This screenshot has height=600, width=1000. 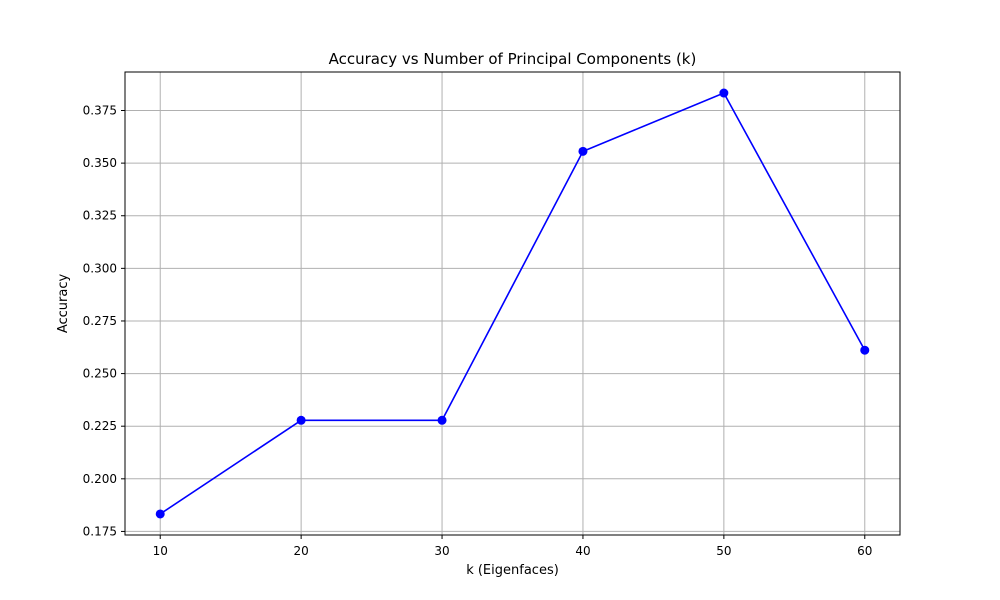 What do you see at coordinates (100, 268) in the screenshot?
I see `y-tick-label: 0.300` at bounding box center [100, 268].